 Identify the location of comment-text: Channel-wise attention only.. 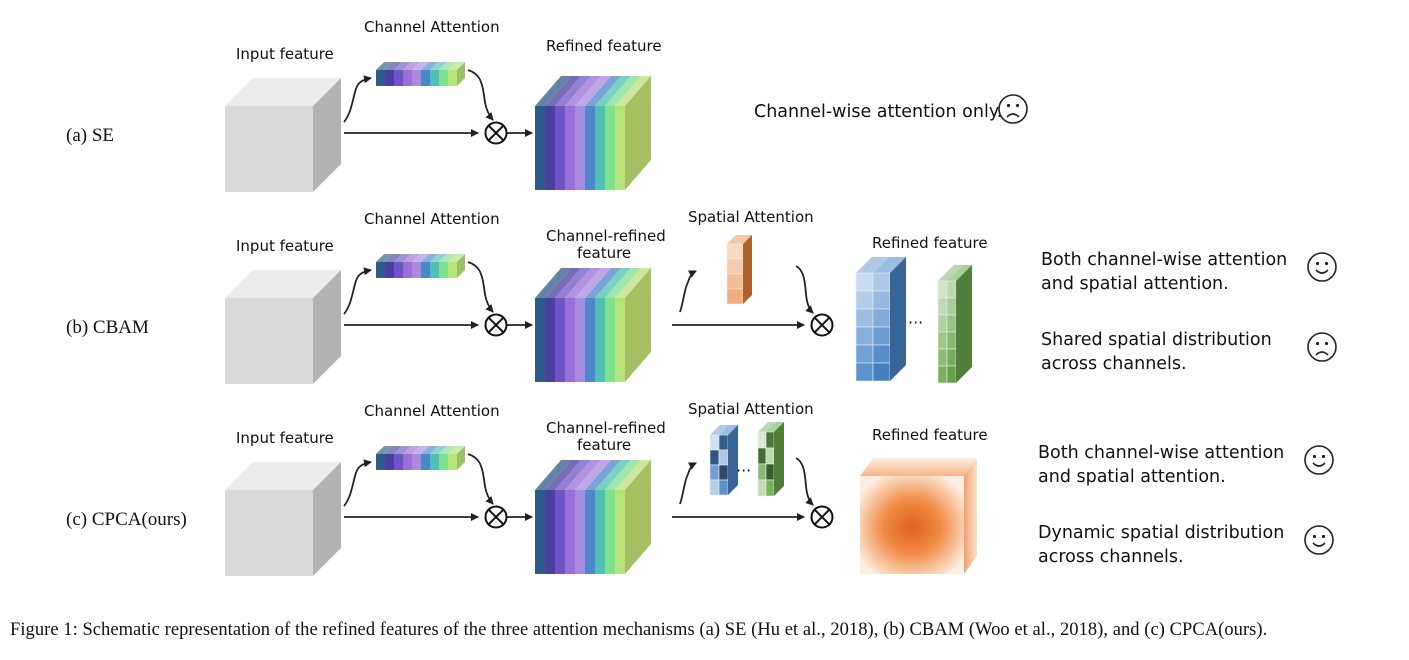
(878, 112).